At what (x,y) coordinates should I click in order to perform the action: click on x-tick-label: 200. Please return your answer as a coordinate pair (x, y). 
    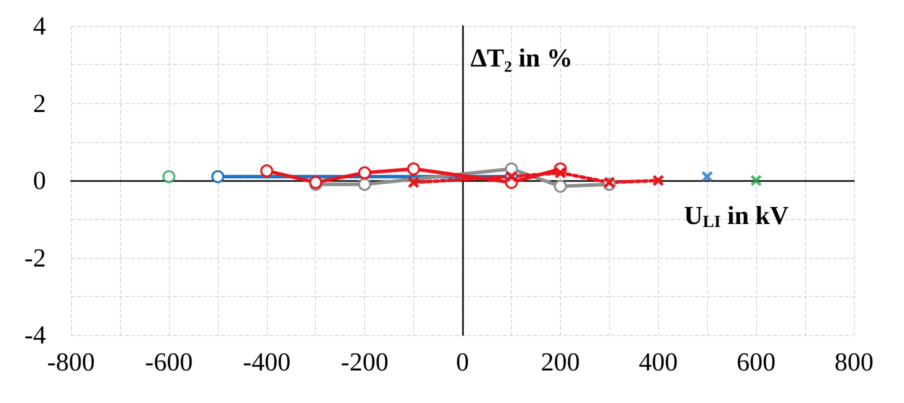
    Looking at the image, I should click on (560, 362).